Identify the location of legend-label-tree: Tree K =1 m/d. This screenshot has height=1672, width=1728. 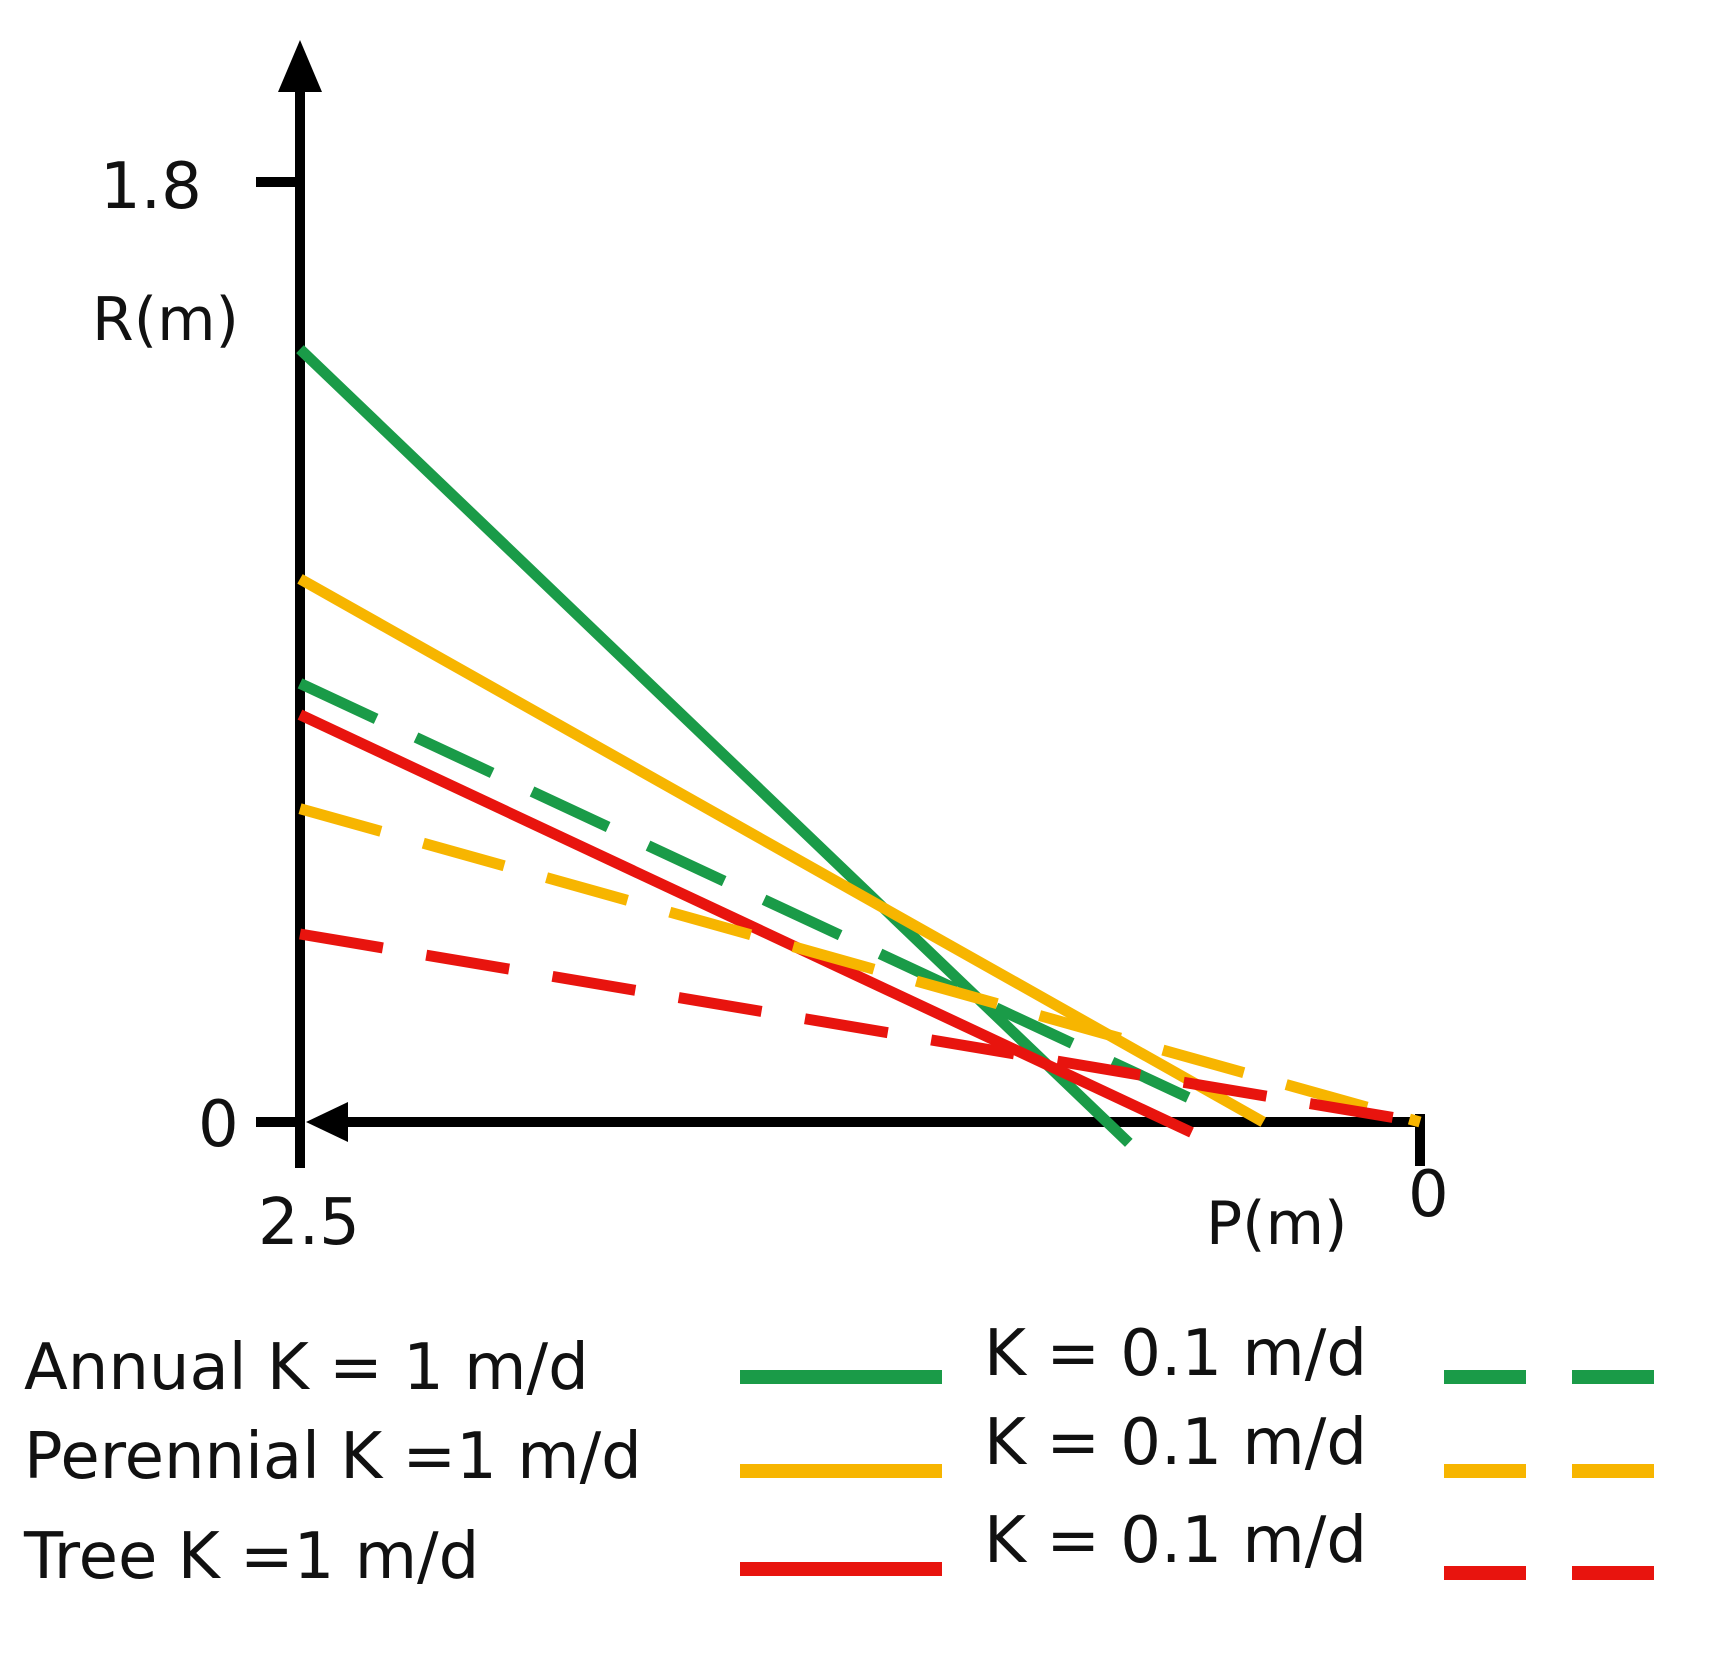
(252, 1557).